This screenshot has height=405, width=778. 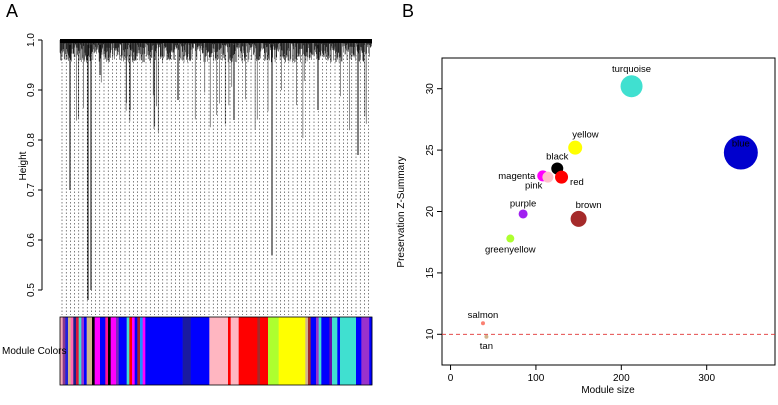 I want to click on scatter-y-tick-label: 25, so click(x=430, y=150).